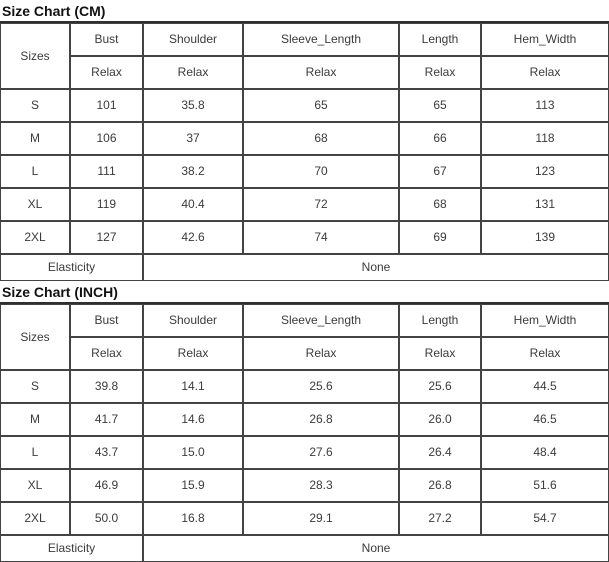 Image resolution: width=609 pixels, height=562 pixels. Describe the element at coordinates (193, 419) in the screenshot. I see `value-cell: 14.6` at that location.